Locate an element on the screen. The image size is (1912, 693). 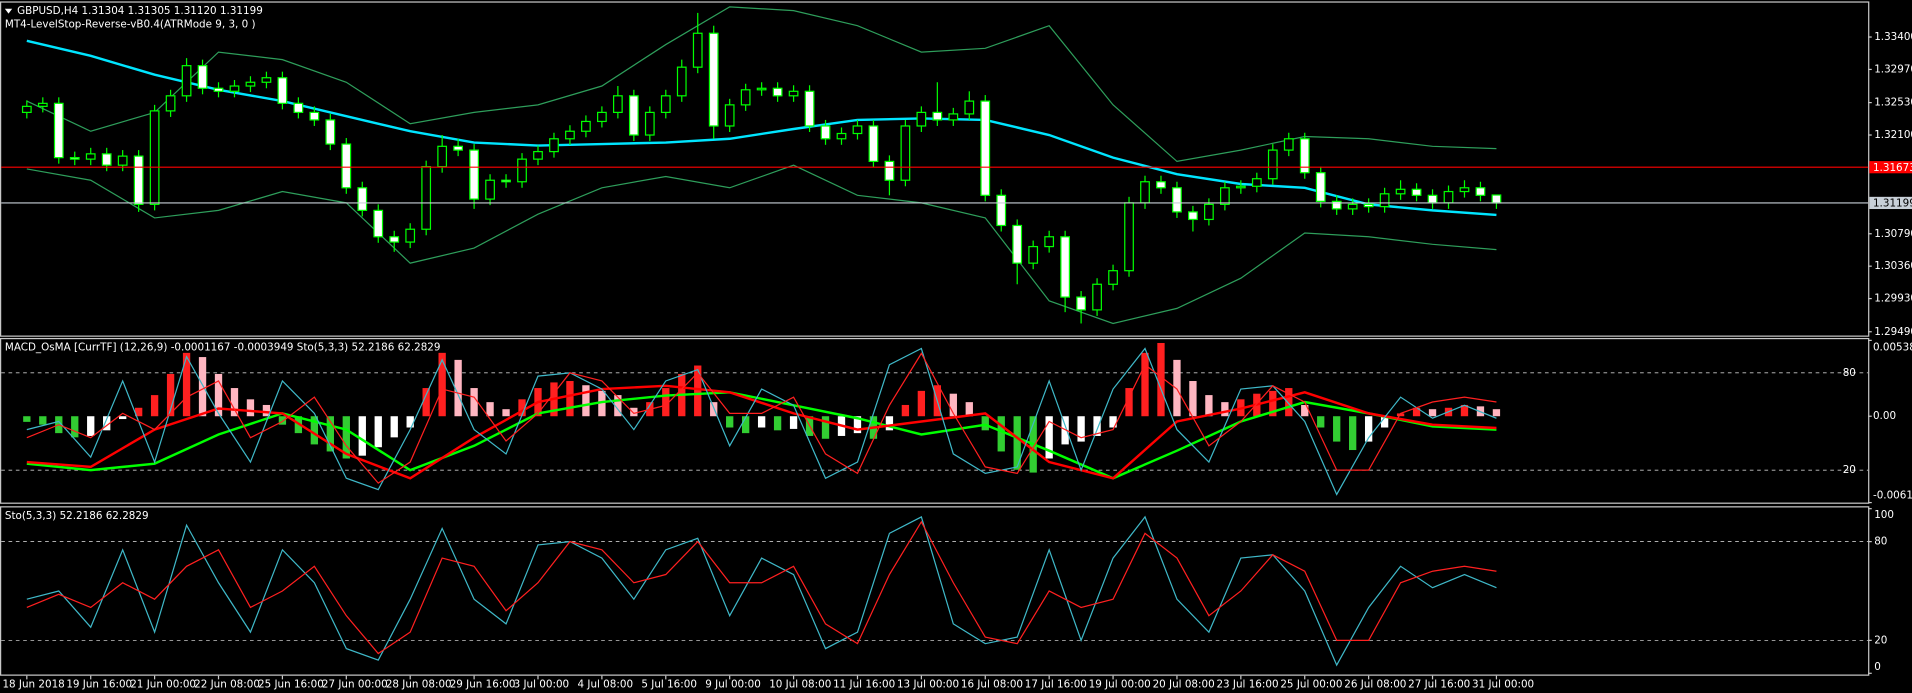
x-tick-label: 20 Jul 08:00 is located at coordinates (1184, 684).